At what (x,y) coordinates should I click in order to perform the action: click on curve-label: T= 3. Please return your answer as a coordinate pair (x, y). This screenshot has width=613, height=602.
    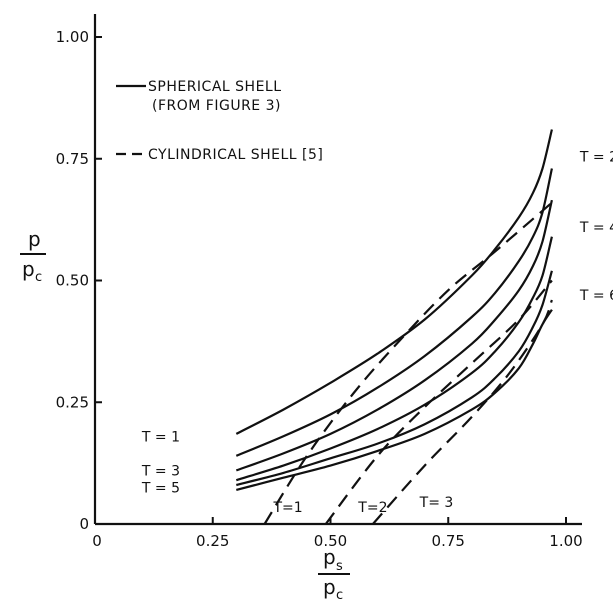
    Looking at the image, I should click on (436, 503).